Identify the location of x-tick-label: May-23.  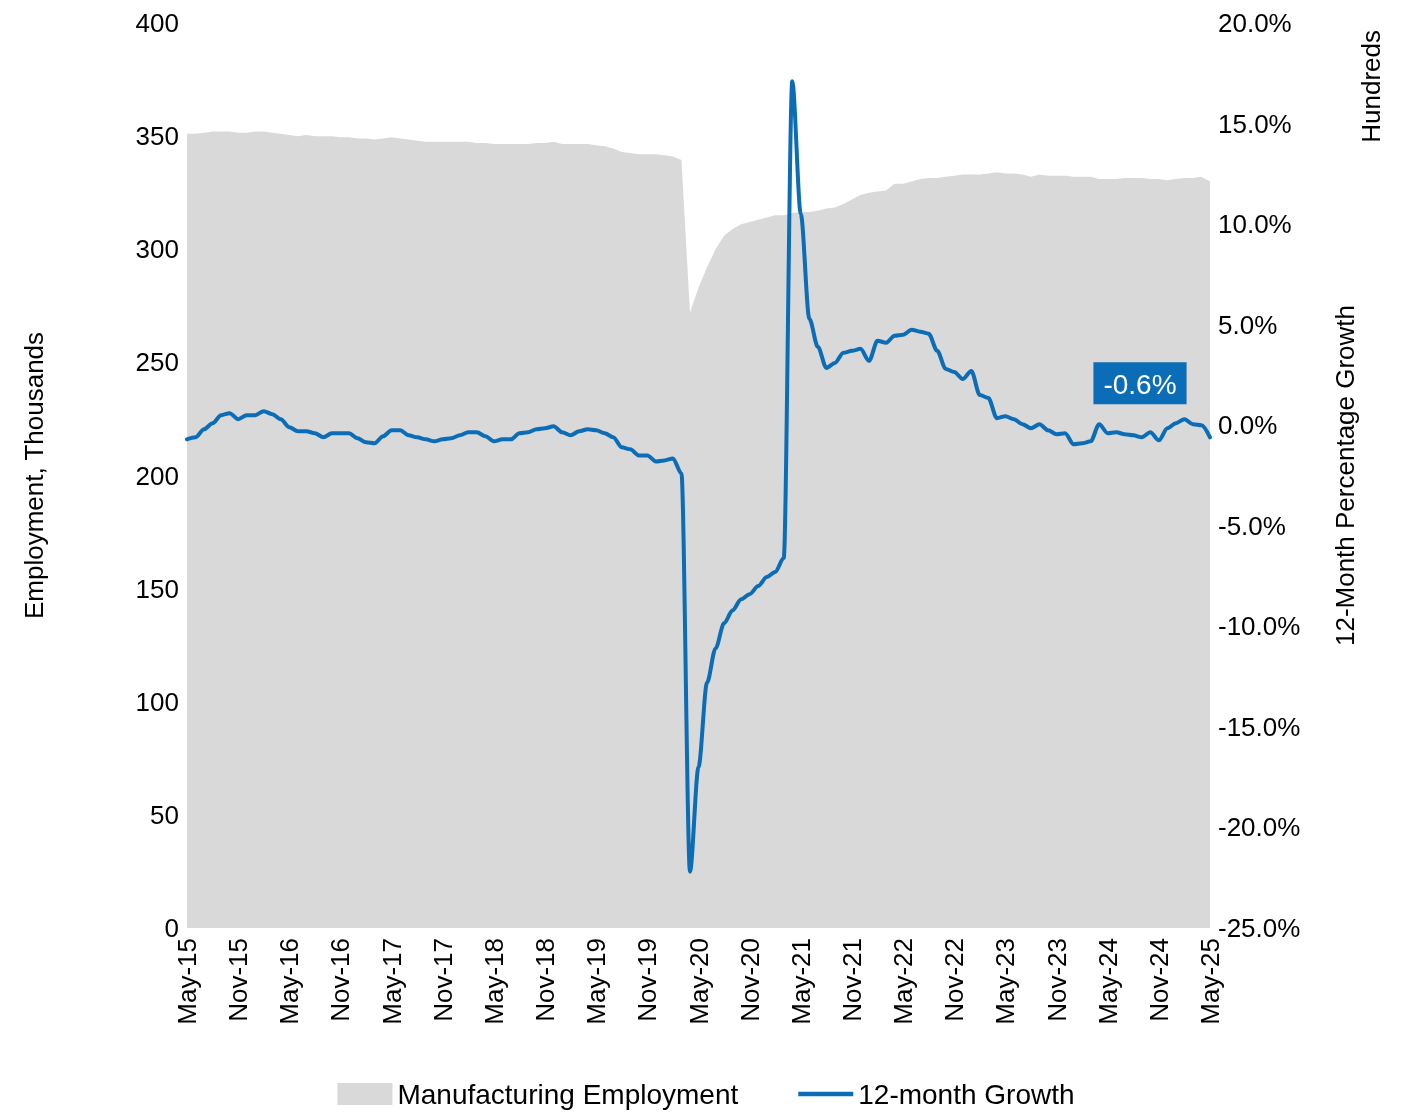
(1005, 981).